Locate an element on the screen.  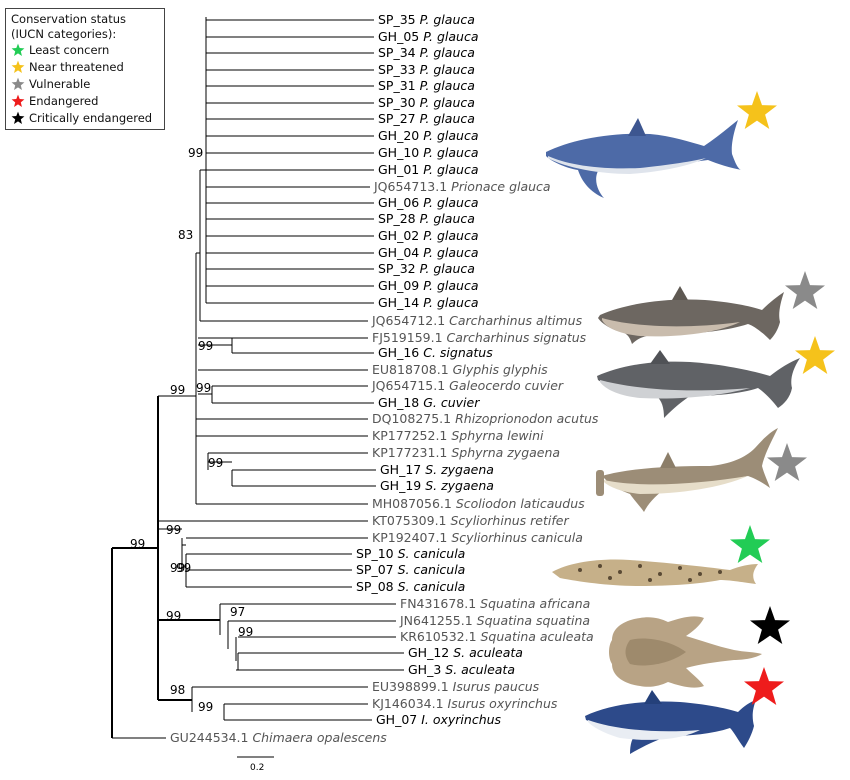
bootstrap-value: 97 is located at coordinates (237, 612).